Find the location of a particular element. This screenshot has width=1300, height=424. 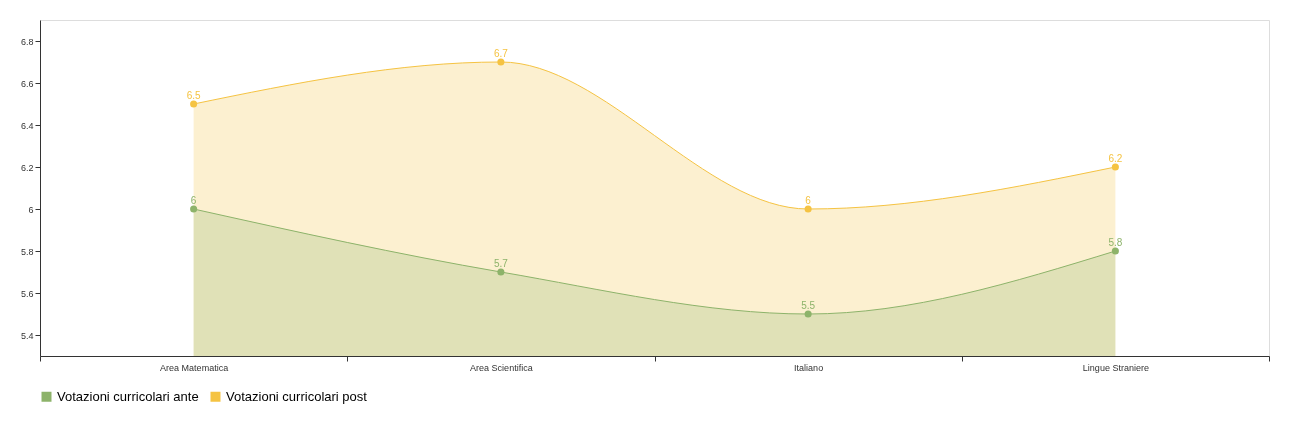

y-tick-label: 6.4 is located at coordinates (27, 125).